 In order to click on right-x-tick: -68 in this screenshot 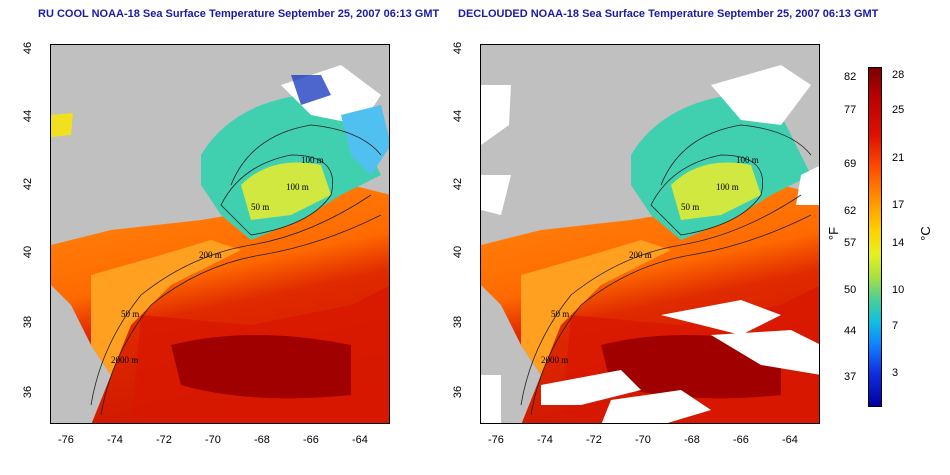, I will do `click(692, 440)`.